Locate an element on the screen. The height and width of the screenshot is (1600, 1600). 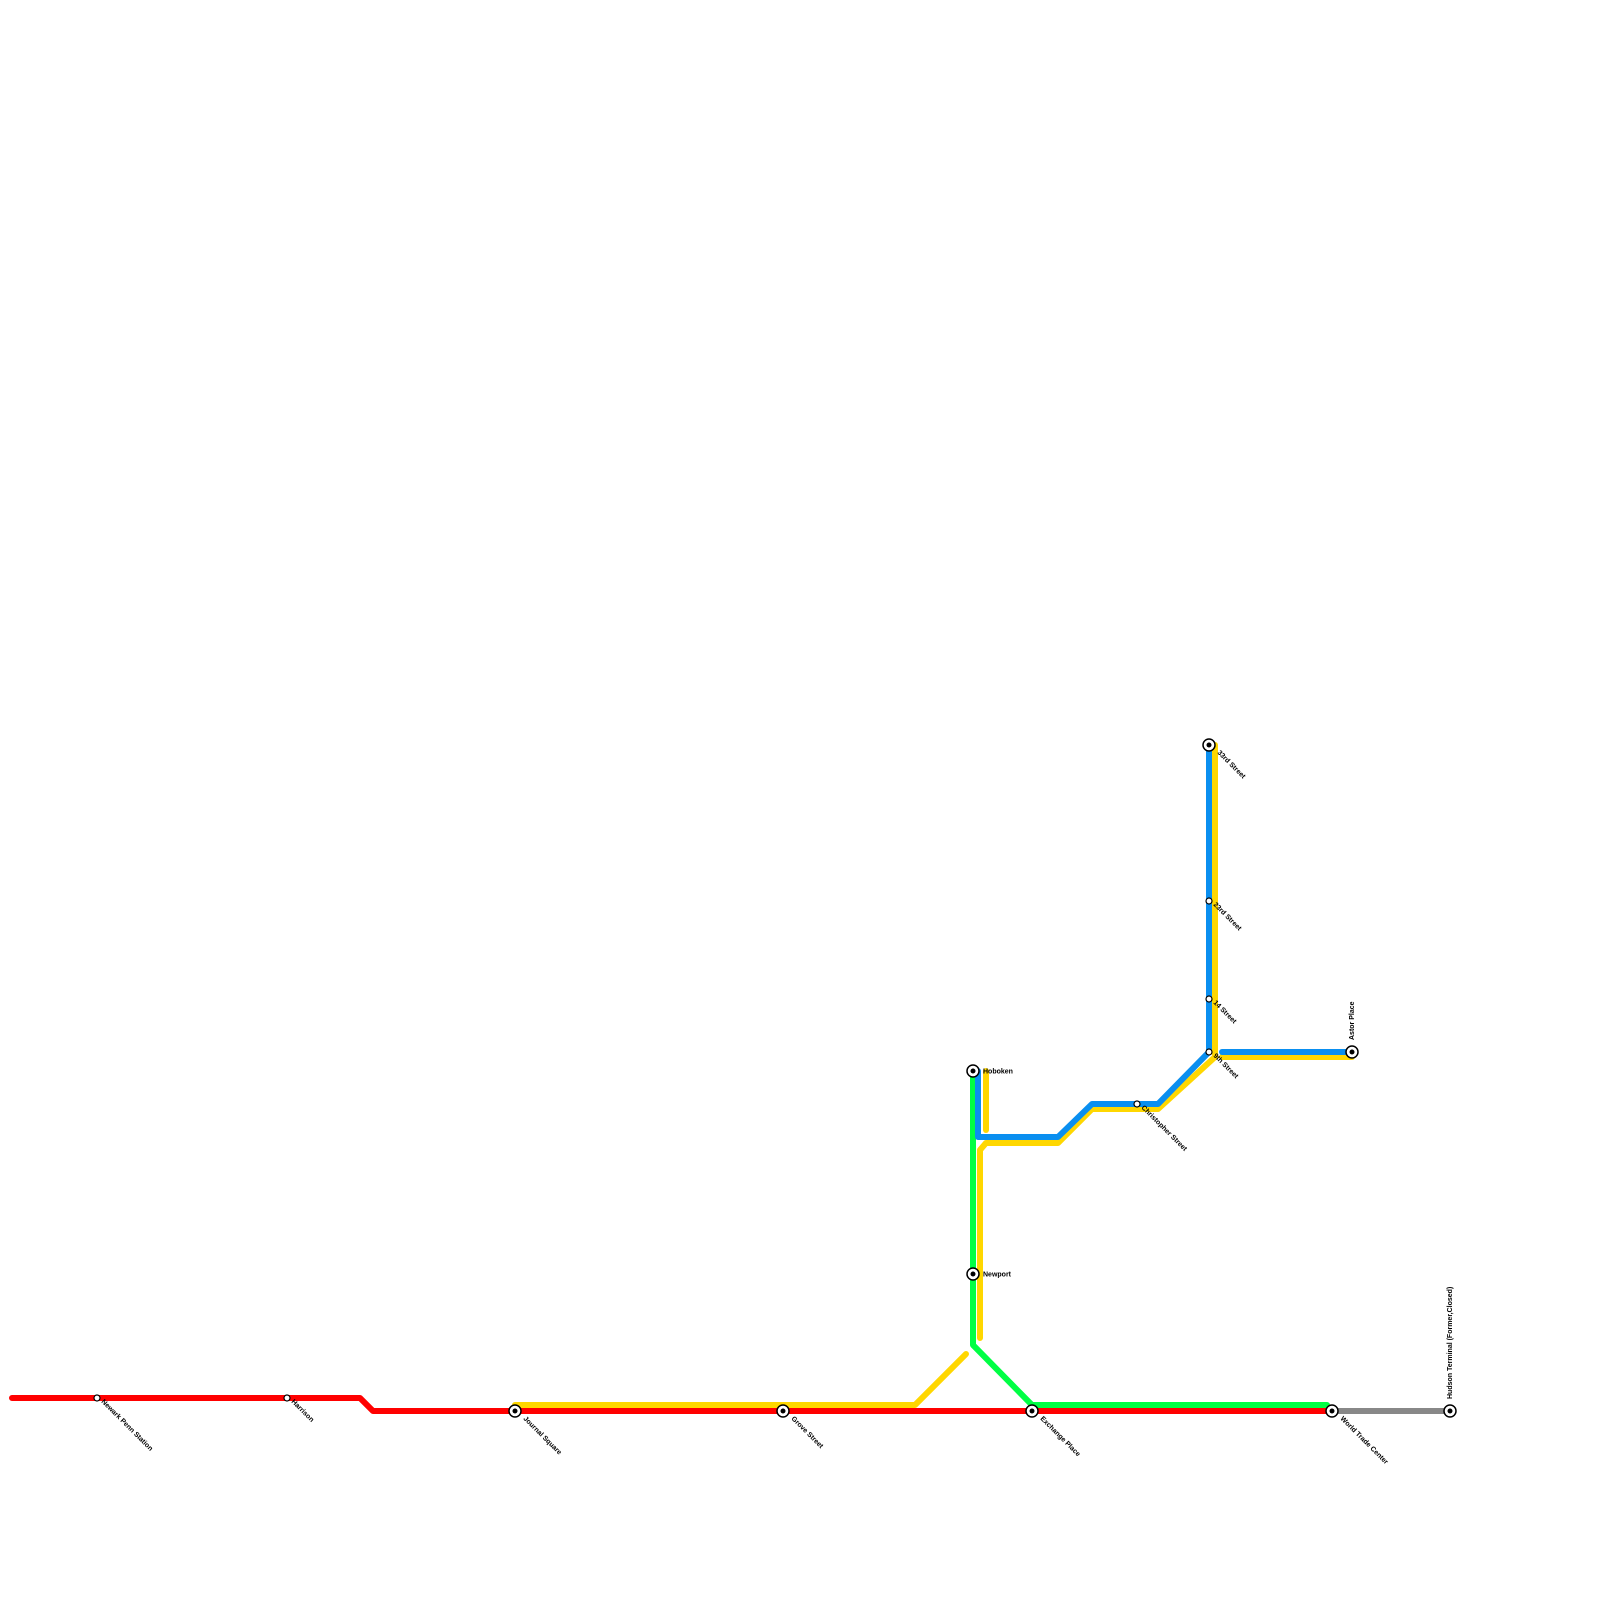
station-label: Exchange Place is located at coordinates (1060, 1436).